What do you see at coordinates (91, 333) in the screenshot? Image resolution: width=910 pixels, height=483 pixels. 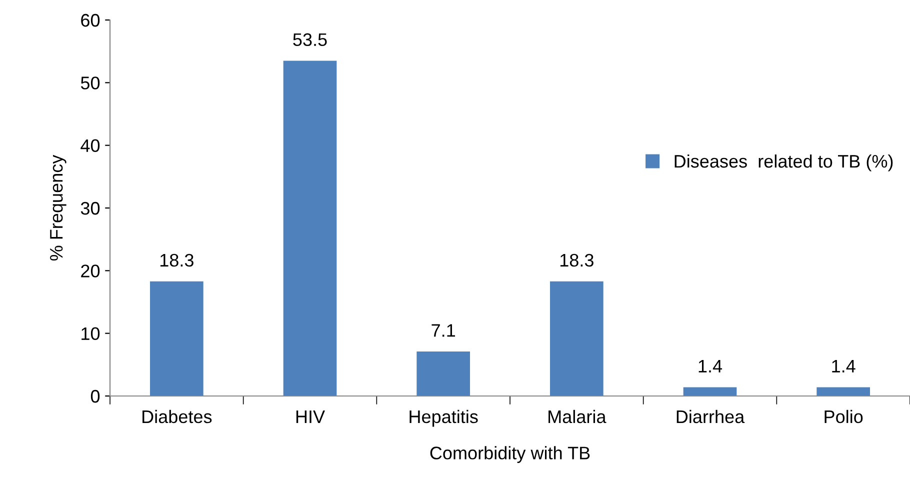 I see `y-tick-label: 10` at bounding box center [91, 333].